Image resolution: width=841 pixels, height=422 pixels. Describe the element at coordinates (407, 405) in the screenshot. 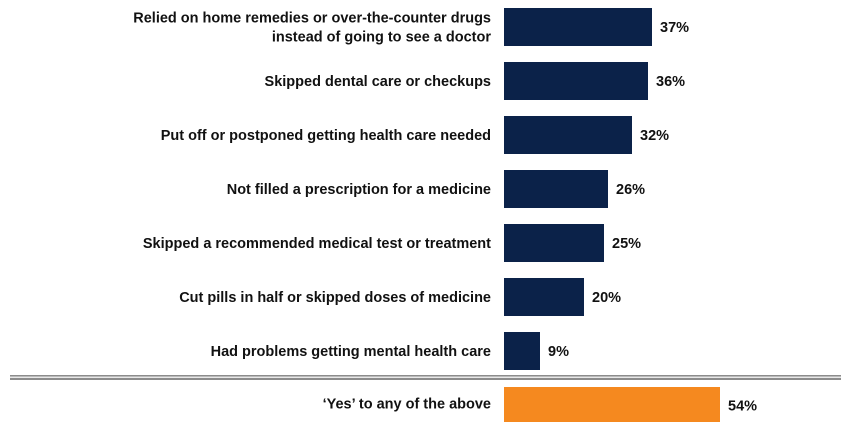

I see `summary-category-label: ‘Yes’ to any of the above` at that location.